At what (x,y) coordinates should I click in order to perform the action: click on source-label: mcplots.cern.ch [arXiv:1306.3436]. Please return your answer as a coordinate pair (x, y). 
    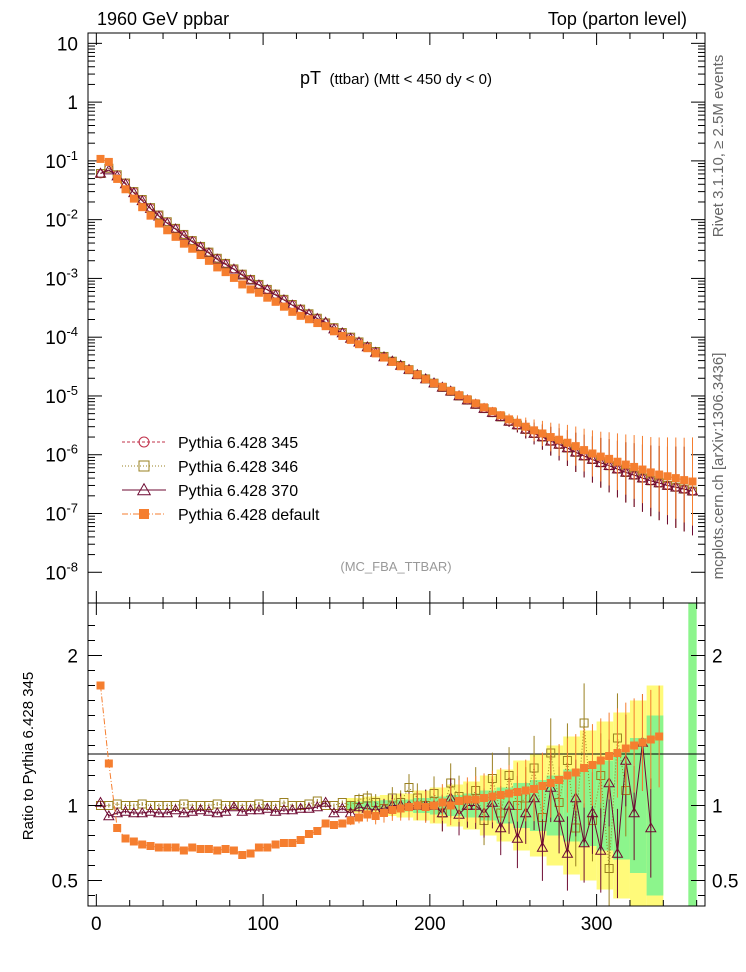
    Looking at the image, I should click on (718, 466).